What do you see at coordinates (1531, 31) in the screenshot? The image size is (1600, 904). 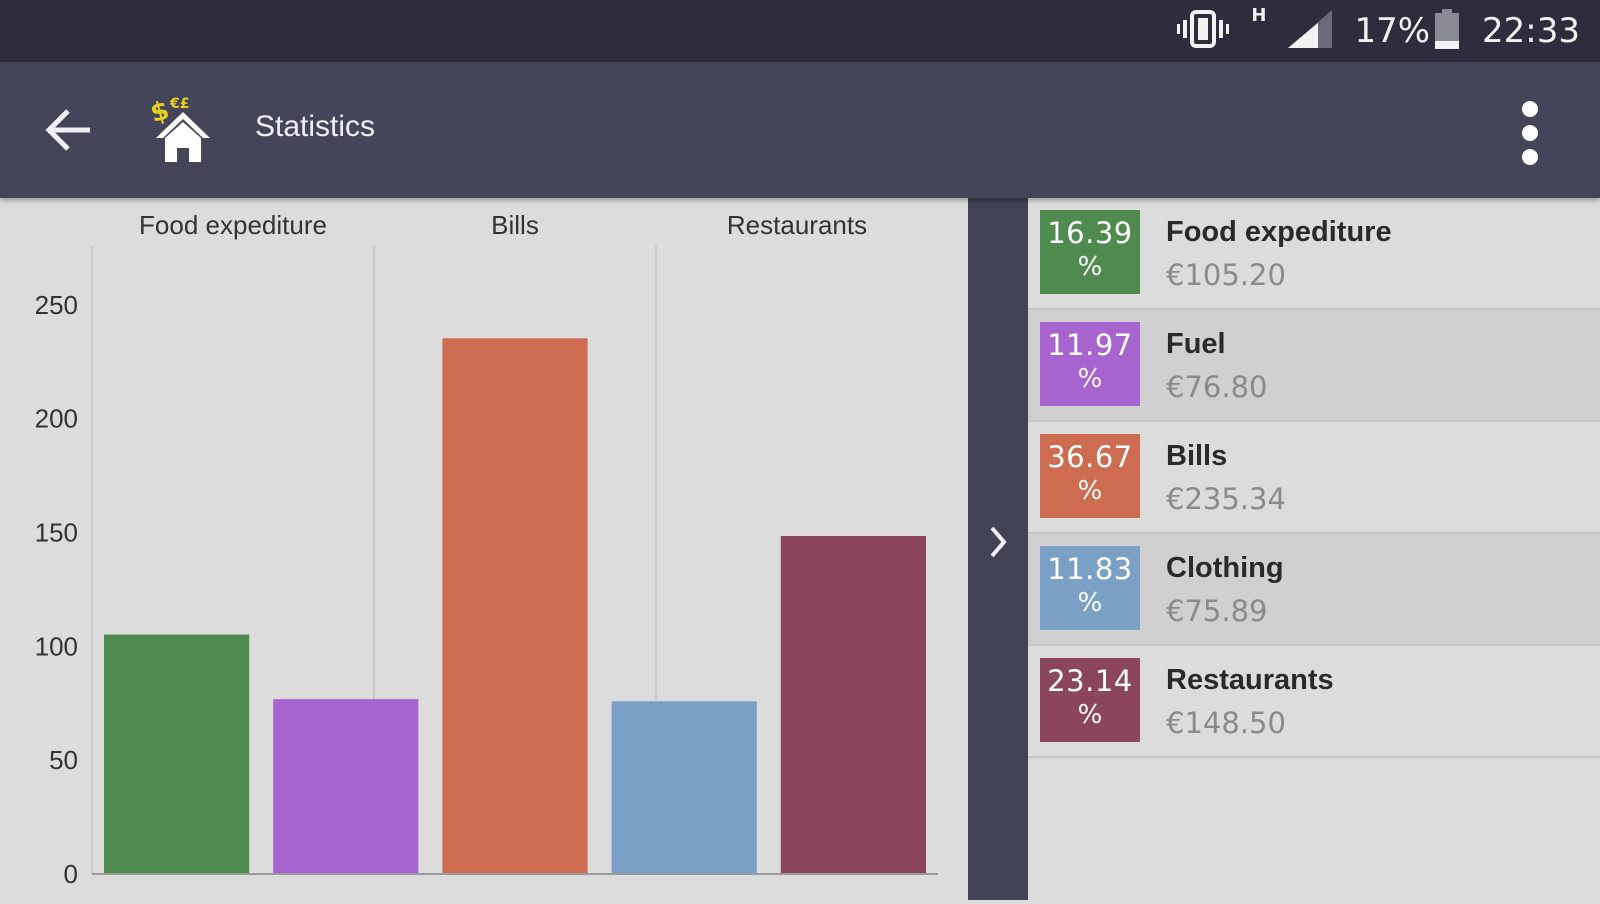 I see `clock-time: 22:33` at bounding box center [1531, 31].